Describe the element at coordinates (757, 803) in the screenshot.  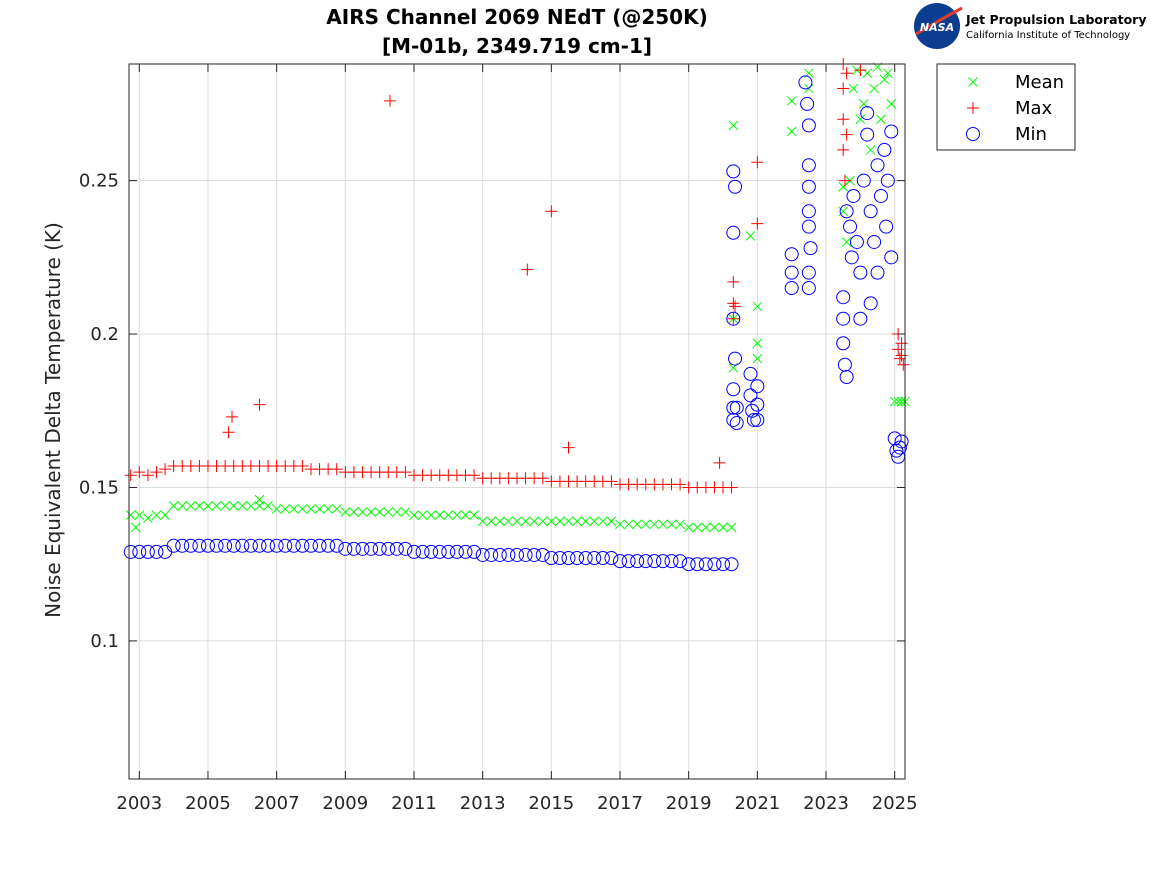
I see `x-tick-label: 2021` at that location.